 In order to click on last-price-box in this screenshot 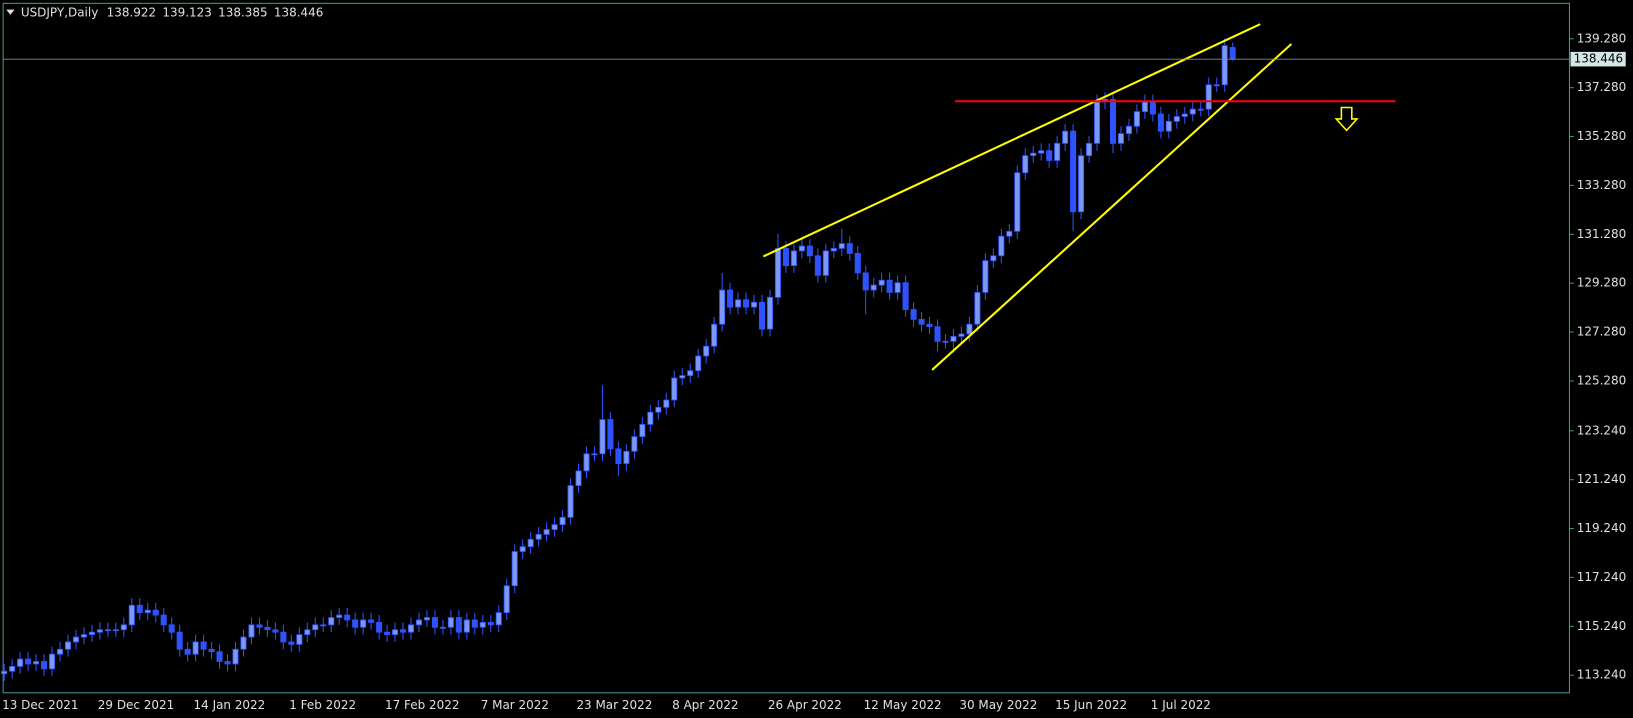, I will do `click(1598, 59)`.